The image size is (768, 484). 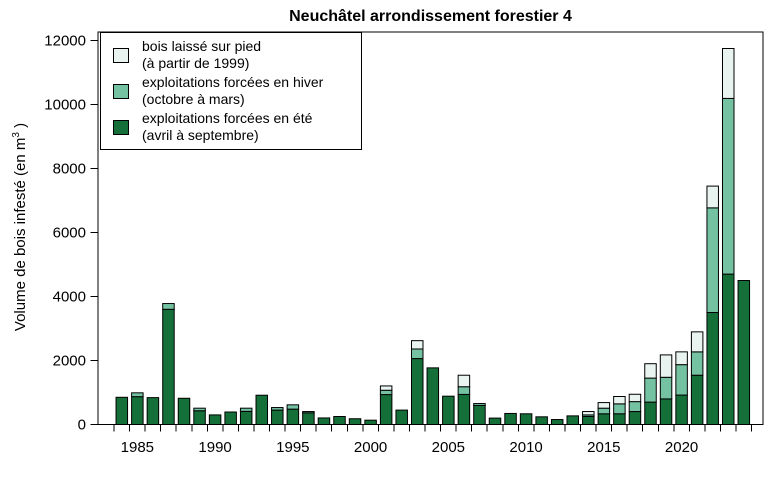 What do you see at coordinates (464, 381) in the screenshot?
I see `bar-segment-2006-blanc` at bounding box center [464, 381].